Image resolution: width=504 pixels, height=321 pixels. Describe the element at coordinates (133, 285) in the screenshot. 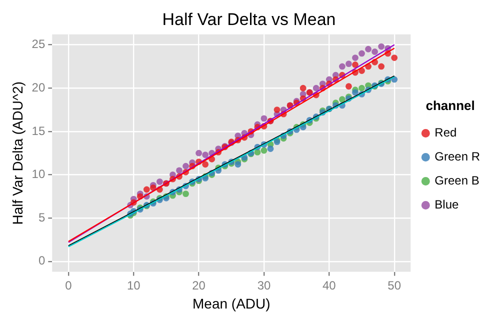

I see `x-tick-label: 10` at that location.